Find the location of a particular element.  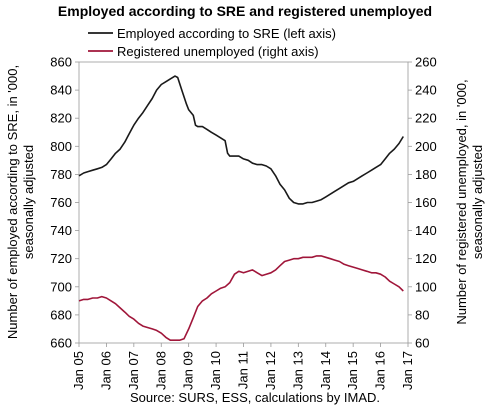

left-axis-label-line2: seasonally adjusted is located at coordinates (28, 202).